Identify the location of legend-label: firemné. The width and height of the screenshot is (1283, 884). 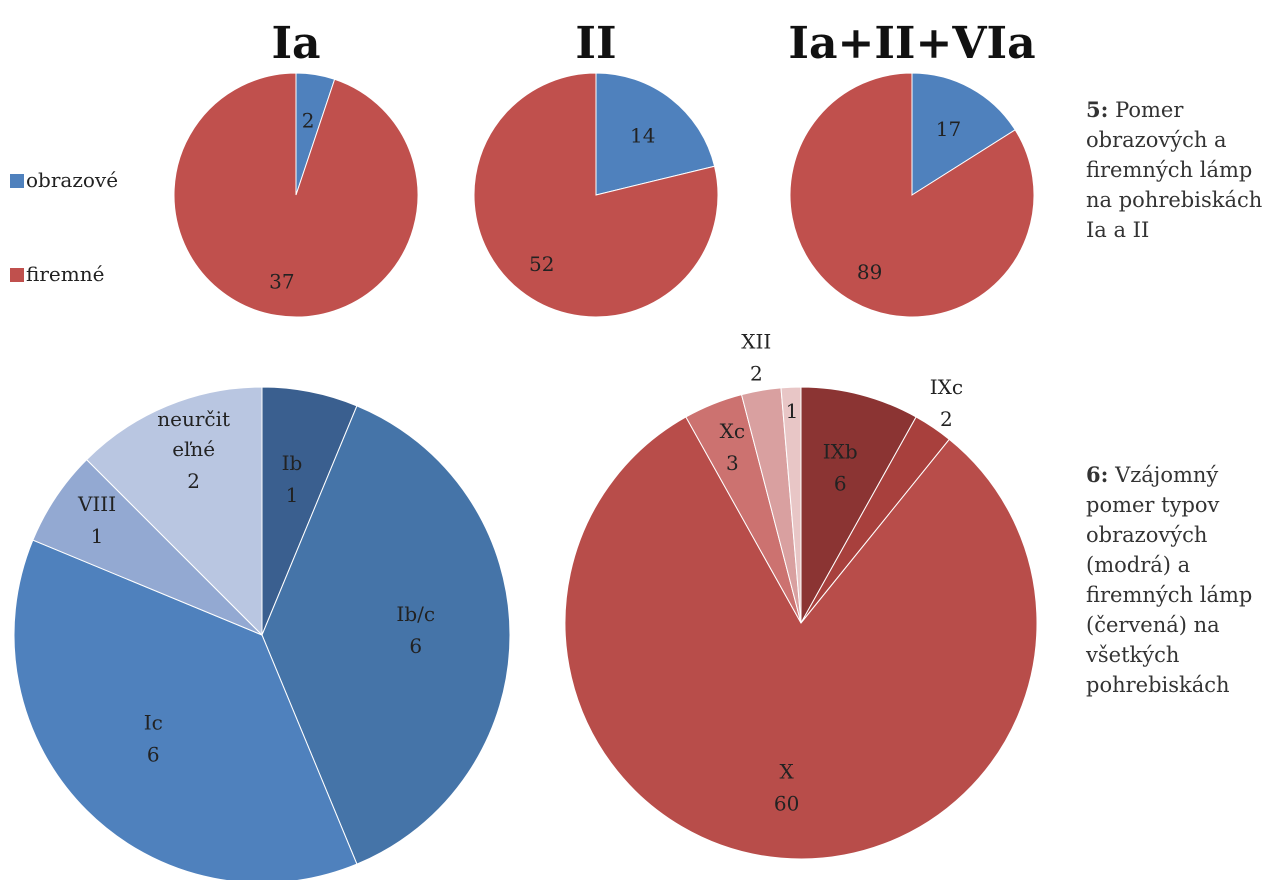
(65, 274).